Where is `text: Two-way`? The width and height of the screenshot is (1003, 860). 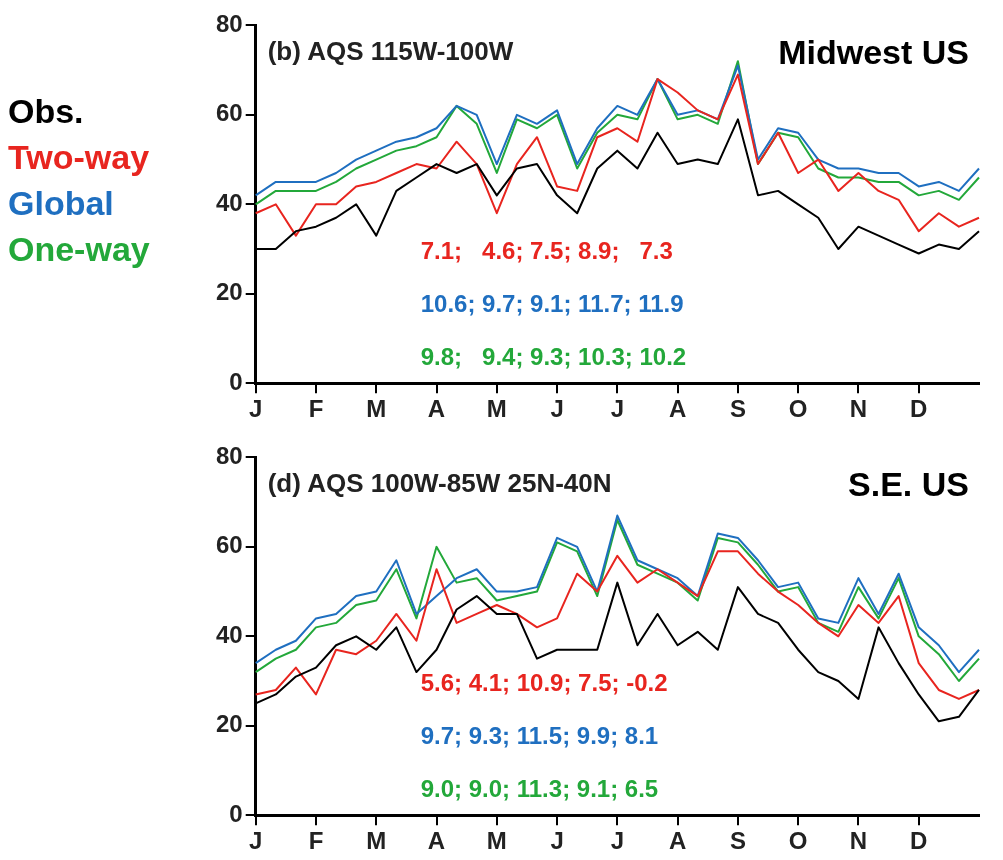
text: Two-way is located at coordinates (79, 157).